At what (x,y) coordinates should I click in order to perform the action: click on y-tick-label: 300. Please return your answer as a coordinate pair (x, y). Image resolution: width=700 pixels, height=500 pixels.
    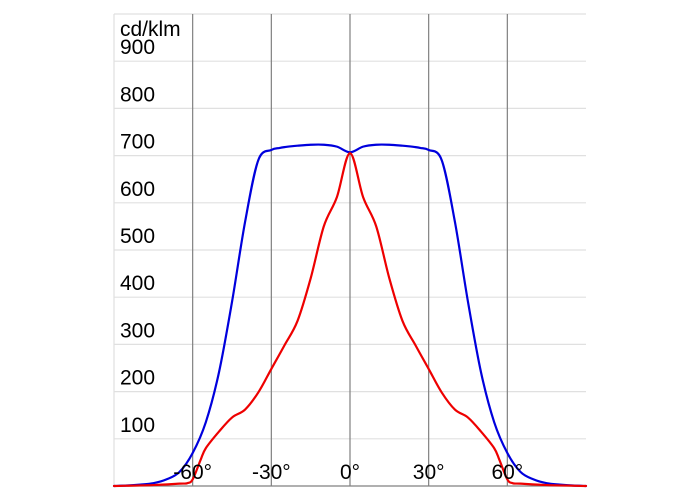
    Looking at the image, I should click on (137, 330).